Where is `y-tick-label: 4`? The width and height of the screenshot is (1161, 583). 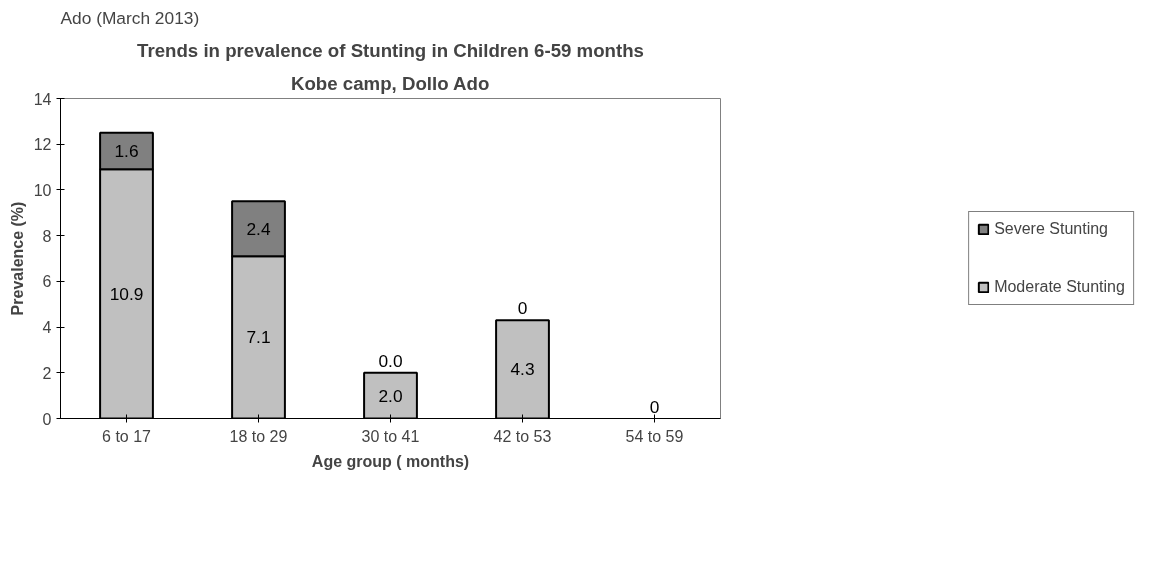 y-tick-label: 4 is located at coordinates (47, 328).